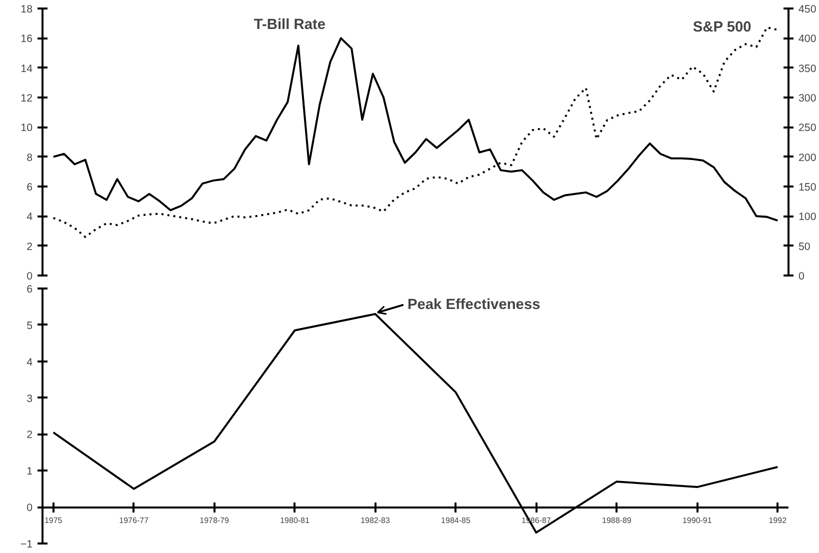  Describe the element at coordinates (29, 472) in the screenshot. I see `y-tick-label: 1` at that location.